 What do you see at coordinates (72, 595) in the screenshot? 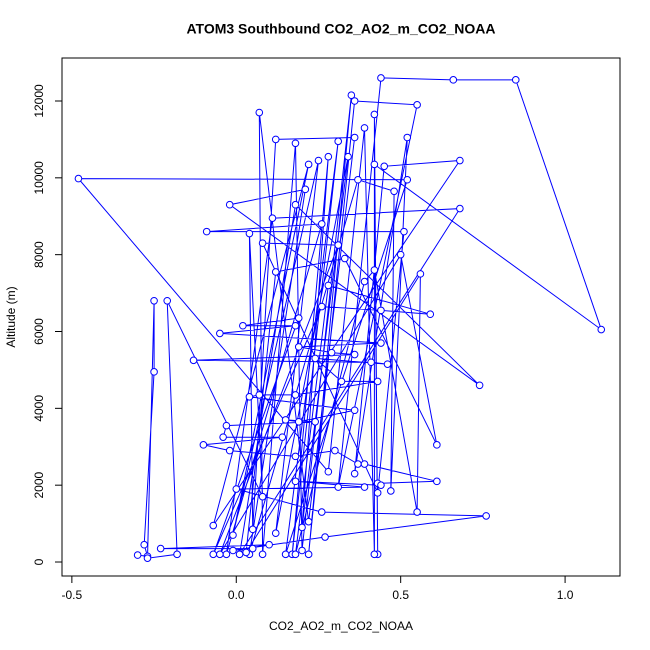
I see `x-tick-label: -0.5` at bounding box center [72, 595].